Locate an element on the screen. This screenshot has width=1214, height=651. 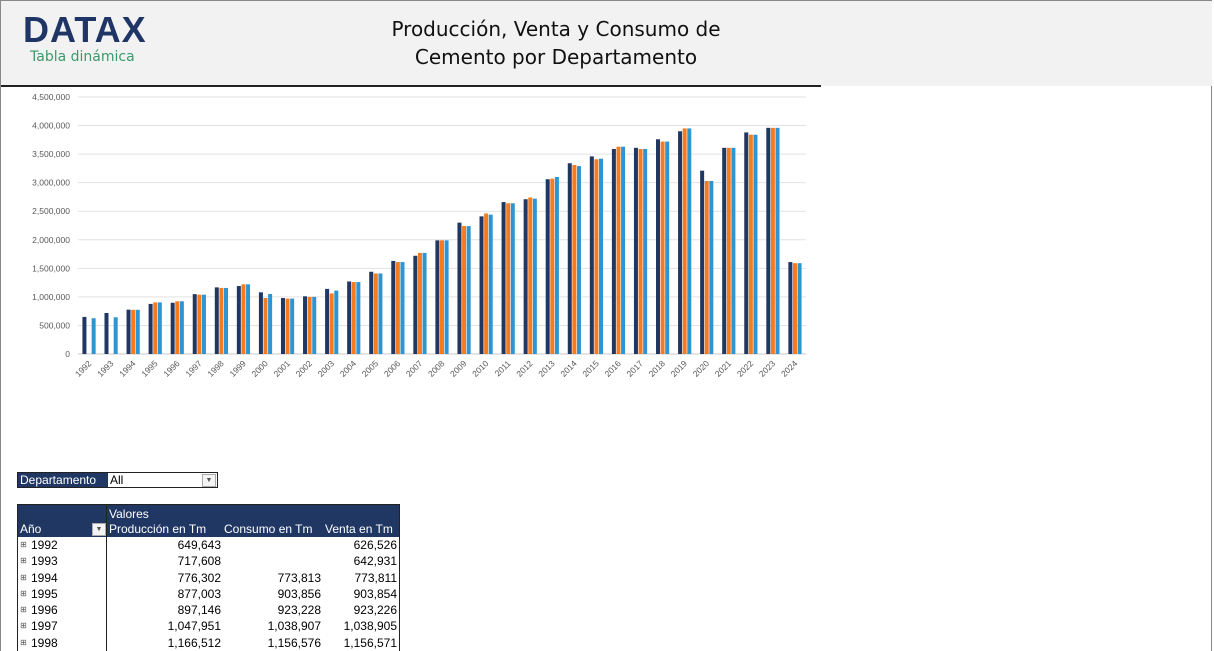
x-tick-label: 1998 is located at coordinates (215, 368).